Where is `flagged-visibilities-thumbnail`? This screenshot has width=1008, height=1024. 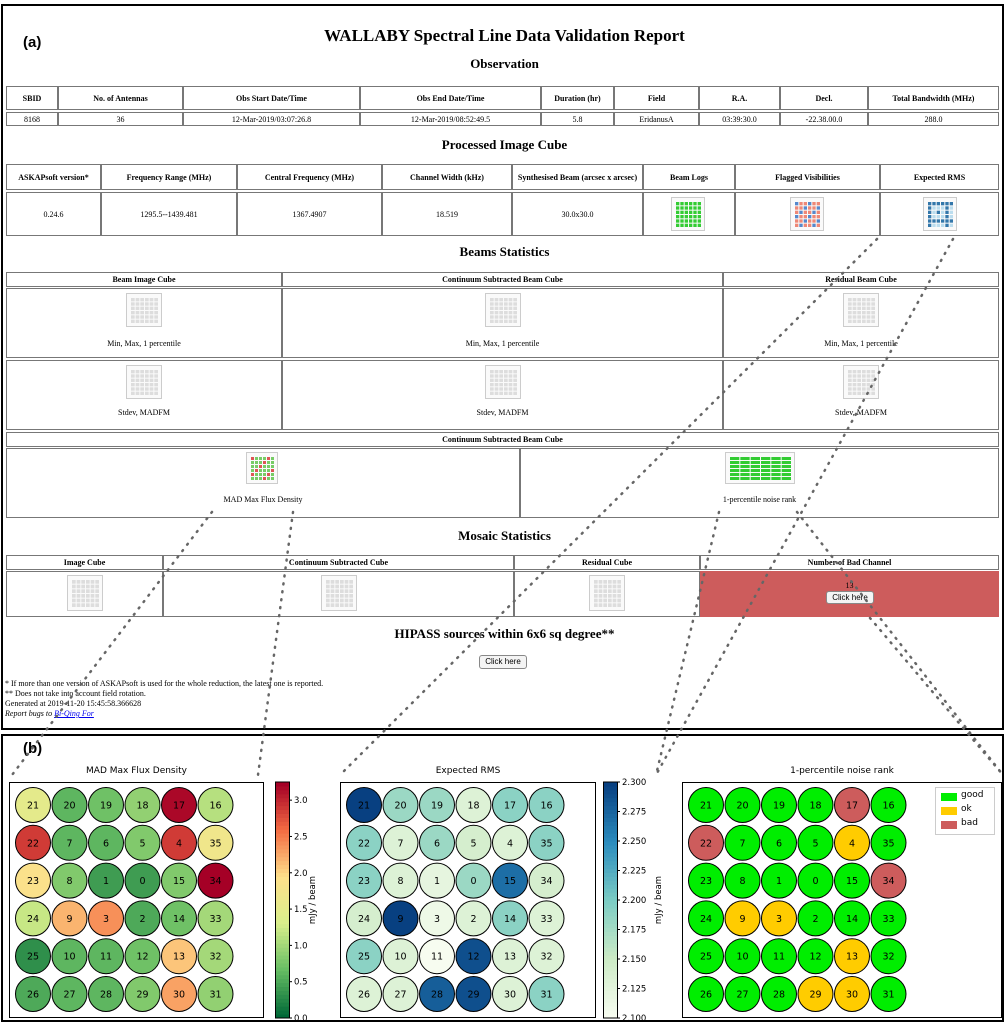
flagged-visibilities-thumbnail is located at coordinates (807, 214).